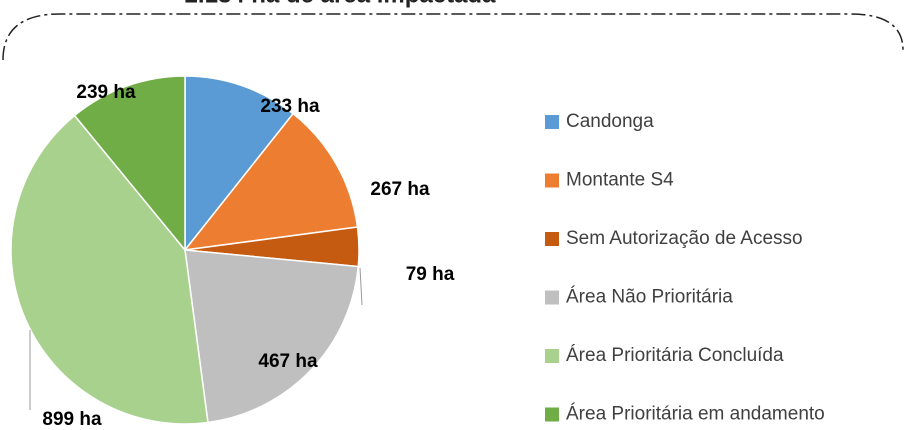 This screenshot has width=907, height=430. What do you see at coordinates (288, 361) in the screenshot?
I see `data-label: 467 ha` at bounding box center [288, 361].